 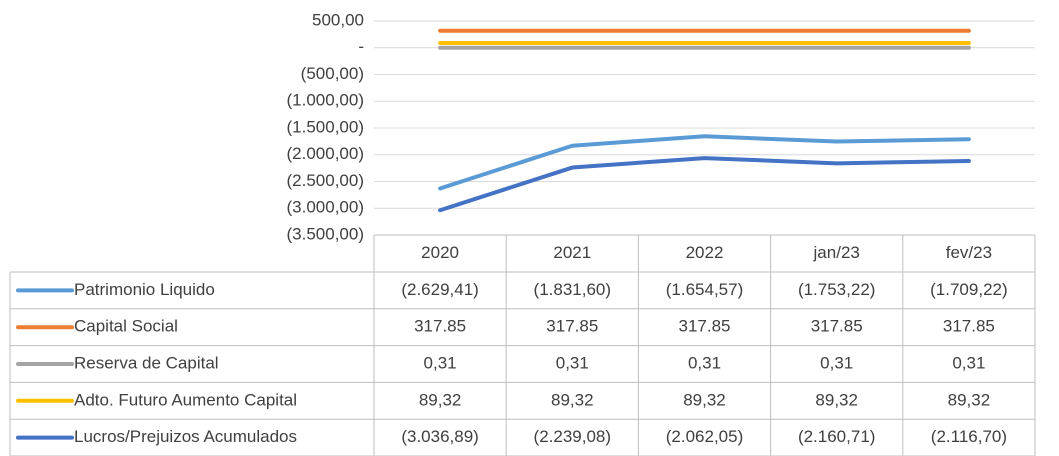 What do you see at coordinates (969, 252) in the screenshot?
I see `x-tick-label: fev/23` at bounding box center [969, 252].